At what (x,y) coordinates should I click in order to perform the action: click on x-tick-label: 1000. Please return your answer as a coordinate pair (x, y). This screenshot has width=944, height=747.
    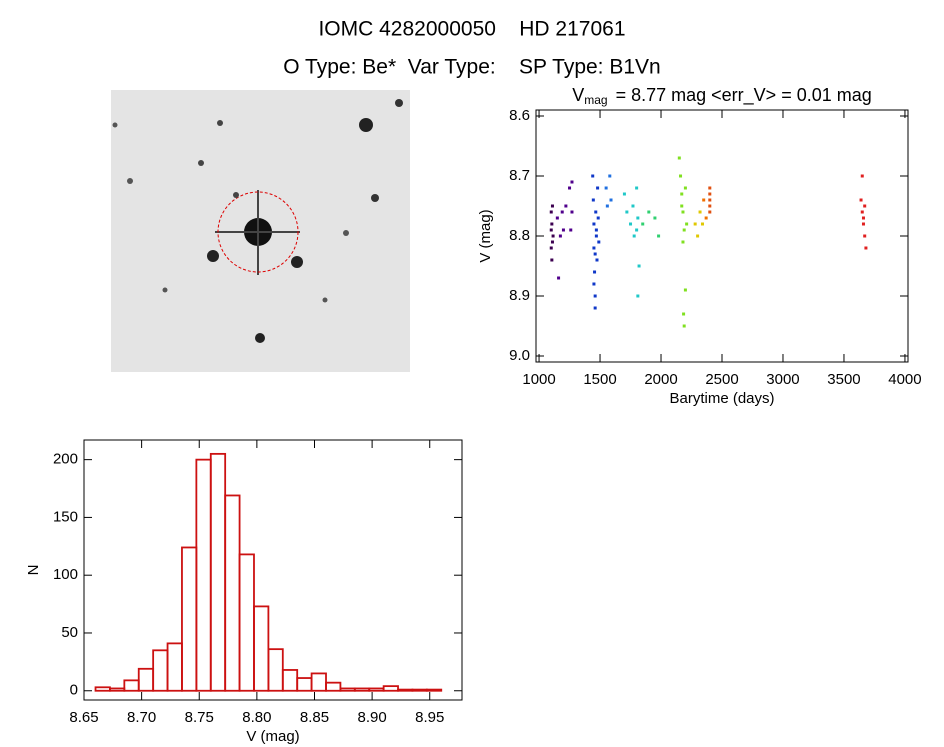
    Looking at the image, I should click on (538, 379).